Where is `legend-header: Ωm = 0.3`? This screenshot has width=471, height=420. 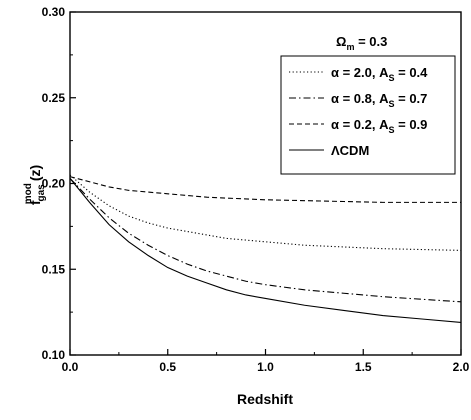
legend-header: Ωm = 0.3 is located at coordinates (361, 43).